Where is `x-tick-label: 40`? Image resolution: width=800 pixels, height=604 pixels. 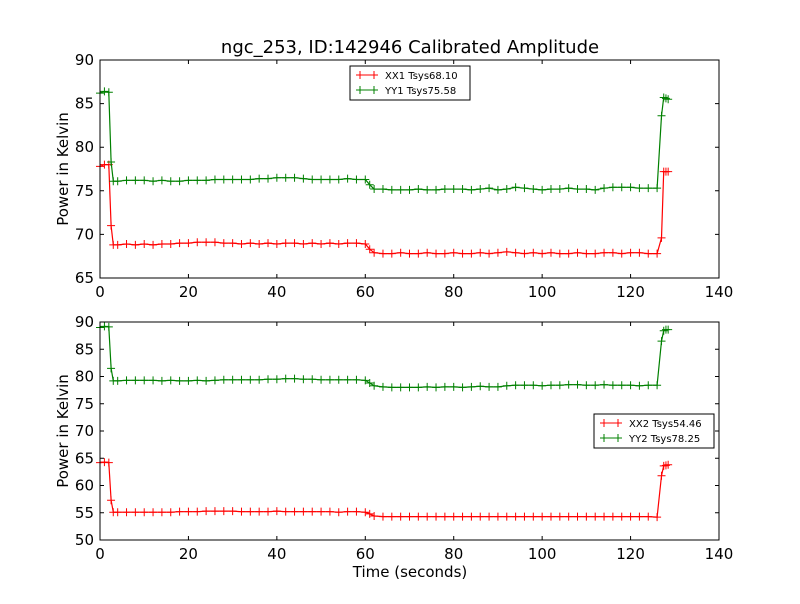 x-tick-label: 40 is located at coordinates (276, 554).